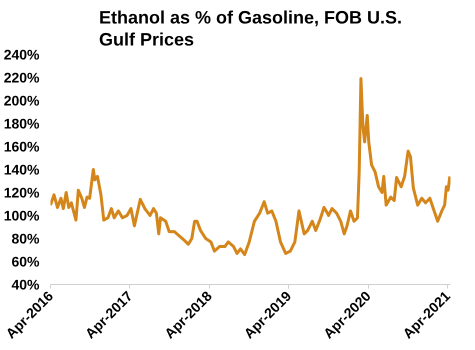 Image resolution: width=475 pixels, height=350 pixels. What do you see at coordinates (22, 146) in the screenshot?
I see `y-tick-label: 160%` at bounding box center [22, 146].